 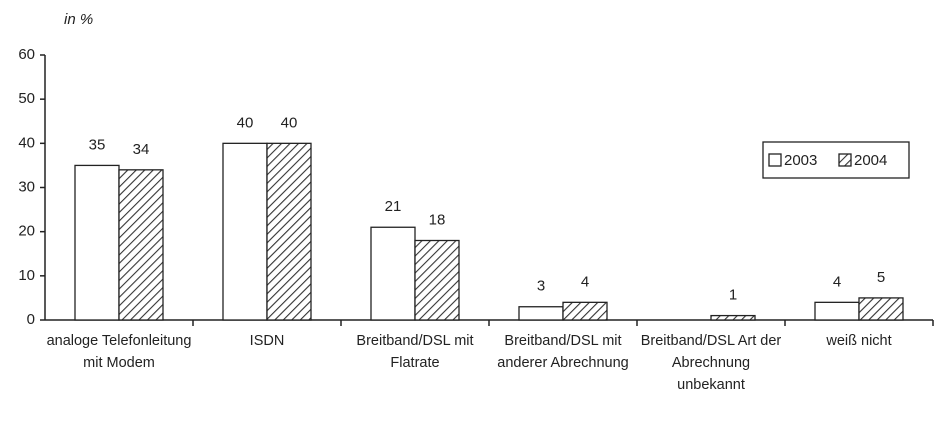 I want to click on x-tick-label: Breitband/DSL mit anderer Abrechnung, so click(x=563, y=352).